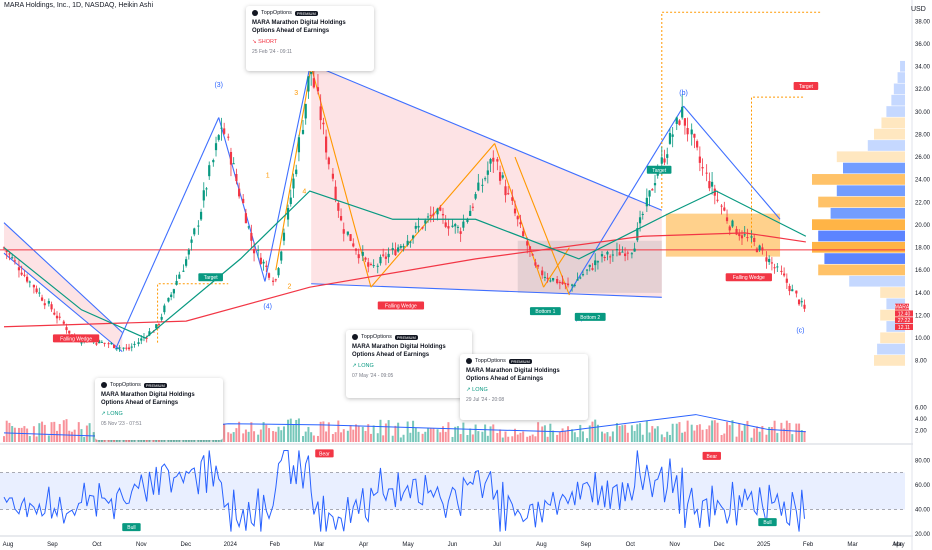 The image size is (932, 550). Describe the element at coordinates (167, 233) in the screenshot. I see `trend-line` at that location.